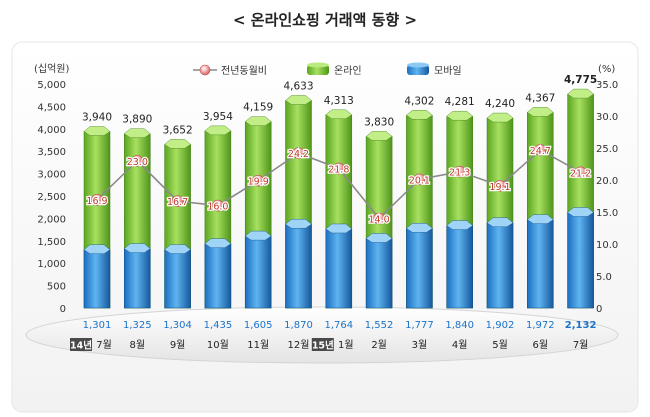 This screenshot has width=650, height=417. Describe the element at coordinates (218, 325) in the screenshot. I see `mobile-value-label: 1,435` at that location.